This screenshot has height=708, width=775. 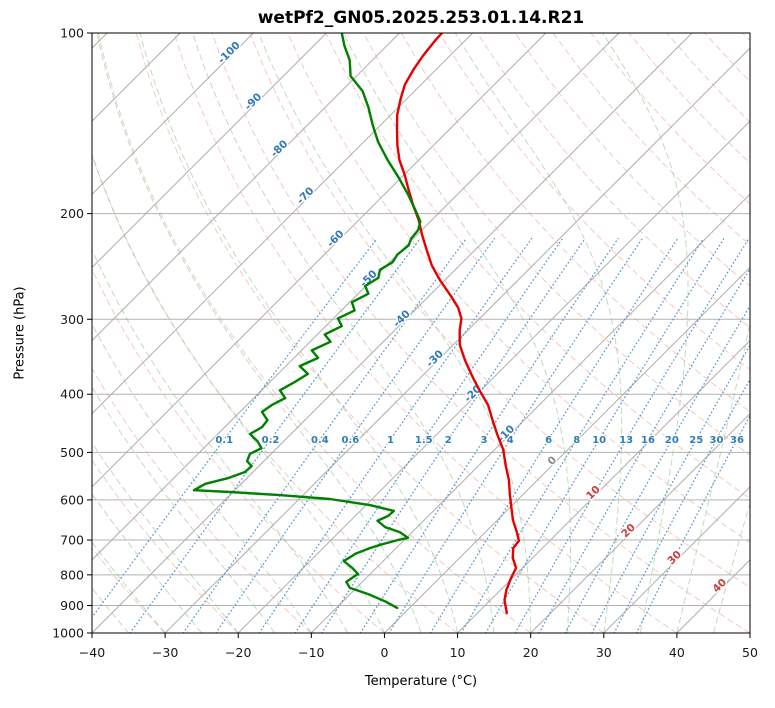 What do you see at coordinates (336, 239) in the screenshot?
I see `svg-text: -60` at bounding box center [336, 239].